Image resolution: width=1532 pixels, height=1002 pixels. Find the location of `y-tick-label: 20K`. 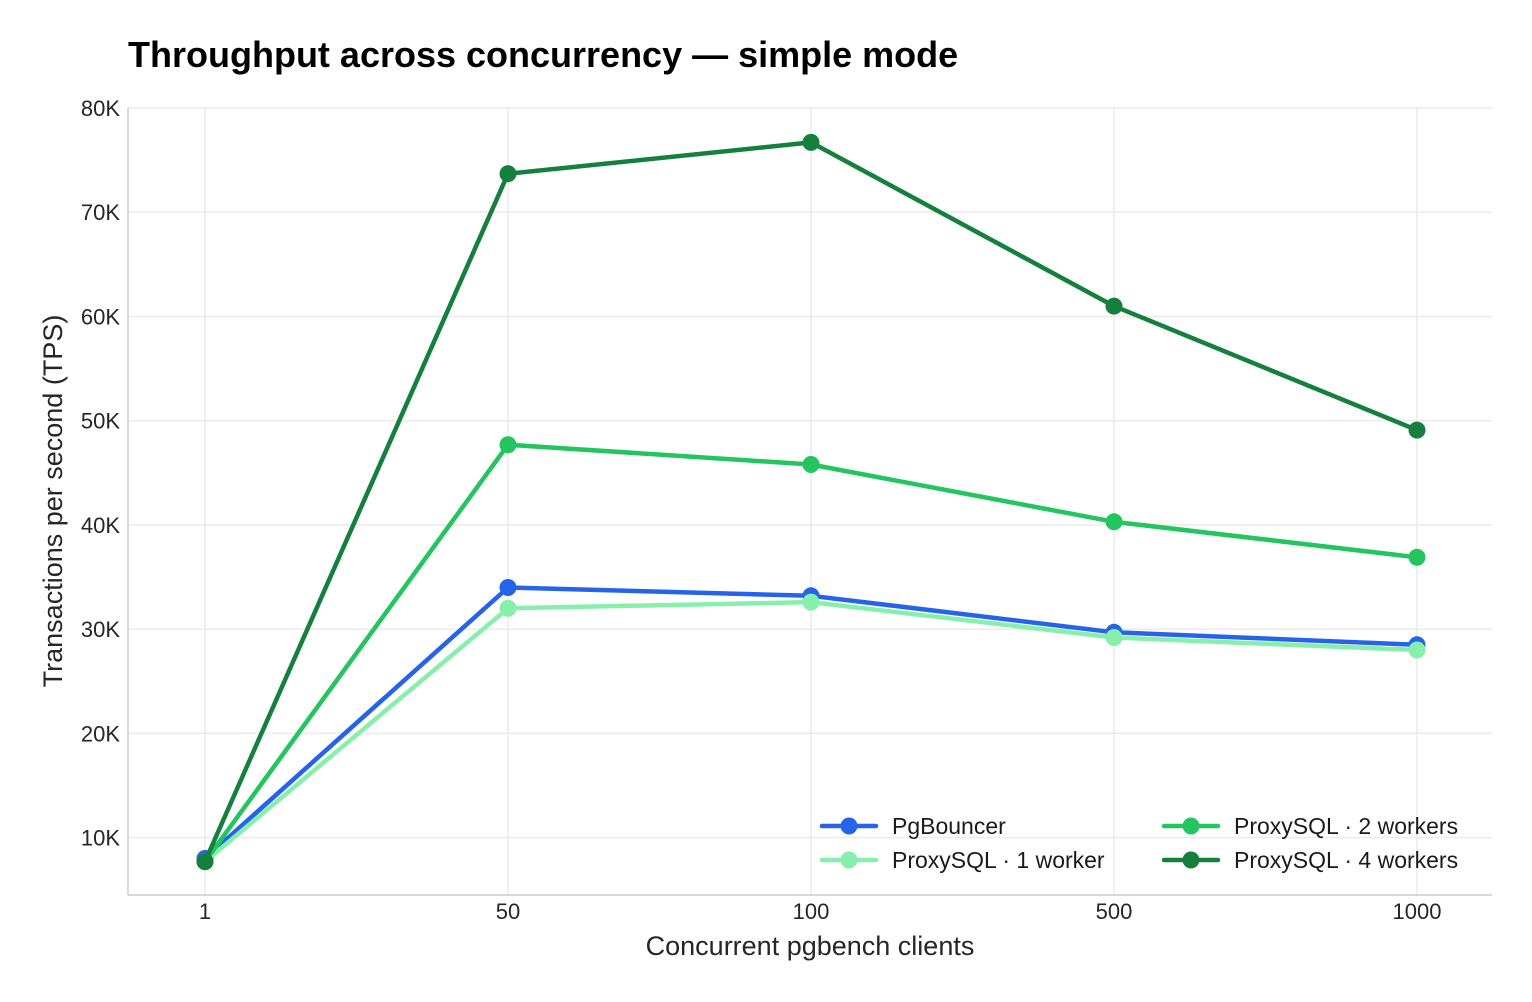

y-tick-label: 20K is located at coordinates (100, 733).